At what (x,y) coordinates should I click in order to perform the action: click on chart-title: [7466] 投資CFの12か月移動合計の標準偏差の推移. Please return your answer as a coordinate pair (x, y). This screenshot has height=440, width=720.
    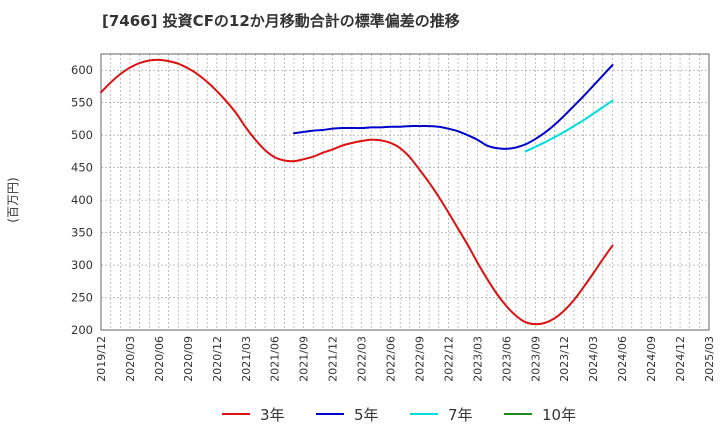
    Looking at the image, I should click on (281, 21).